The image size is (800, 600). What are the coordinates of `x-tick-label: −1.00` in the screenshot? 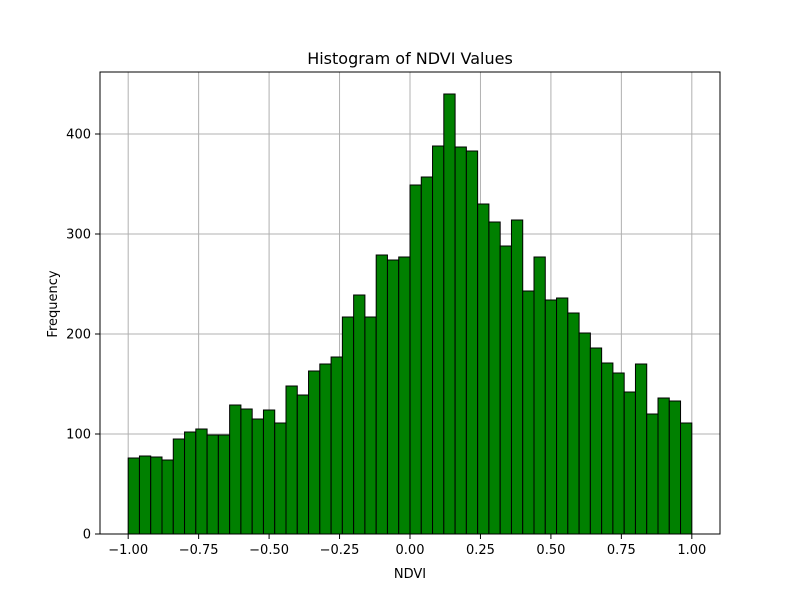 It's located at (128, 550).